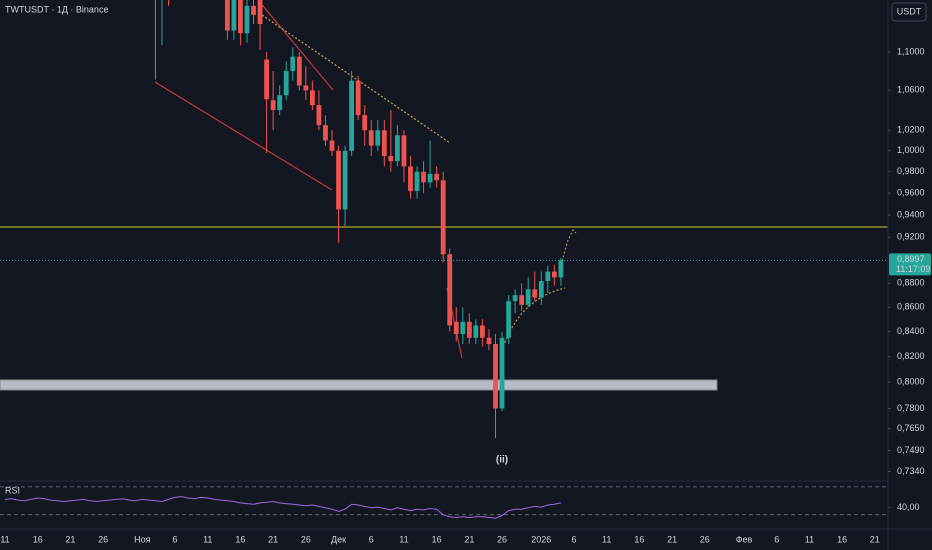 Image resolution: width=932 pixels, height=550 pixels. Describe the element at coordinates (142, 539) in the screenshot. I see `x-tick-label: Ноя` at that location.